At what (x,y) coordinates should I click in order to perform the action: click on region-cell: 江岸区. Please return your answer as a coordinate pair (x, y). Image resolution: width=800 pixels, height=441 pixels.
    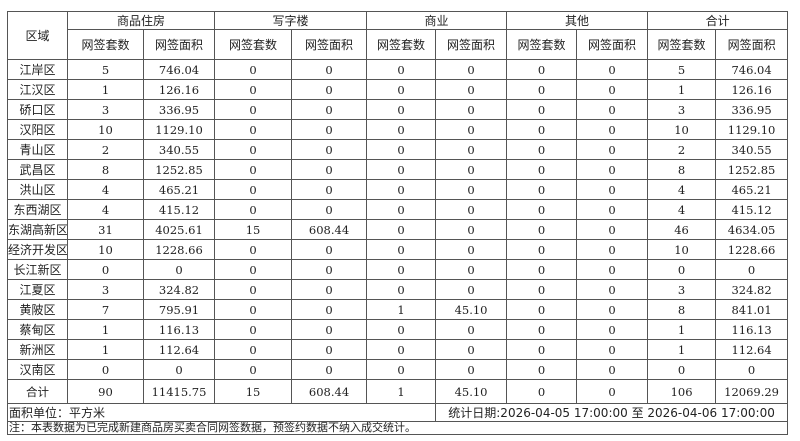
    Looking at the image, I should click on (37, 69).